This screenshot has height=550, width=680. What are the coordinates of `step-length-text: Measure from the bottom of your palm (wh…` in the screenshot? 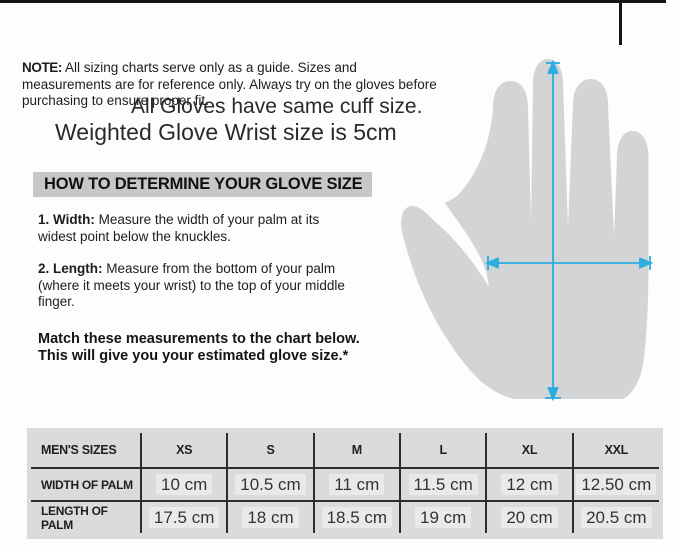 It's located at (191, 285).